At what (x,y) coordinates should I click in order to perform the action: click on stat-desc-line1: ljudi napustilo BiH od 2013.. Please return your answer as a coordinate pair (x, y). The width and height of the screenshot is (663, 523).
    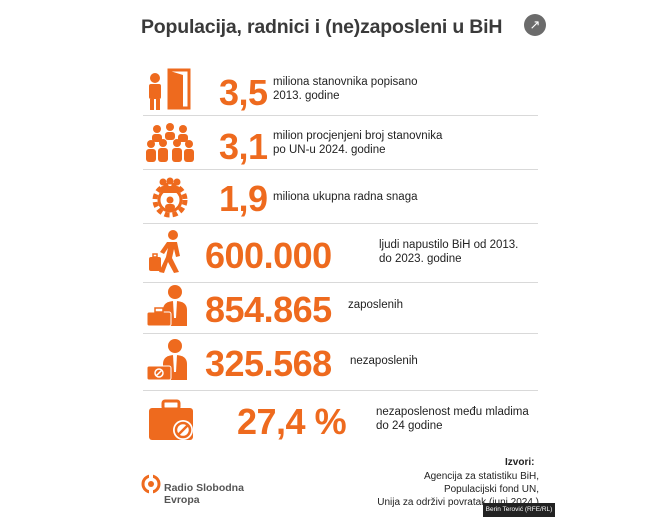
    Looking at the image, I should click on (449, 245).